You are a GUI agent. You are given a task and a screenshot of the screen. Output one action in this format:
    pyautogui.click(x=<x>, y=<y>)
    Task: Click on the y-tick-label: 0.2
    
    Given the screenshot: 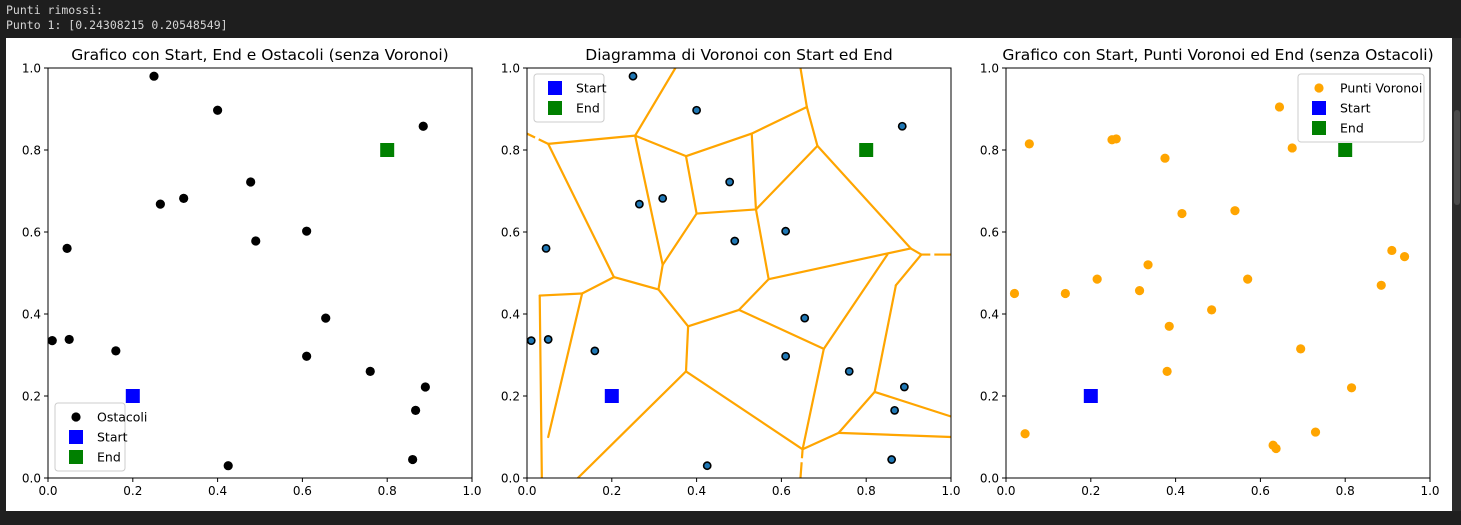 What is the action you would take?
    pyautogui.click(x=31, y=397)
    